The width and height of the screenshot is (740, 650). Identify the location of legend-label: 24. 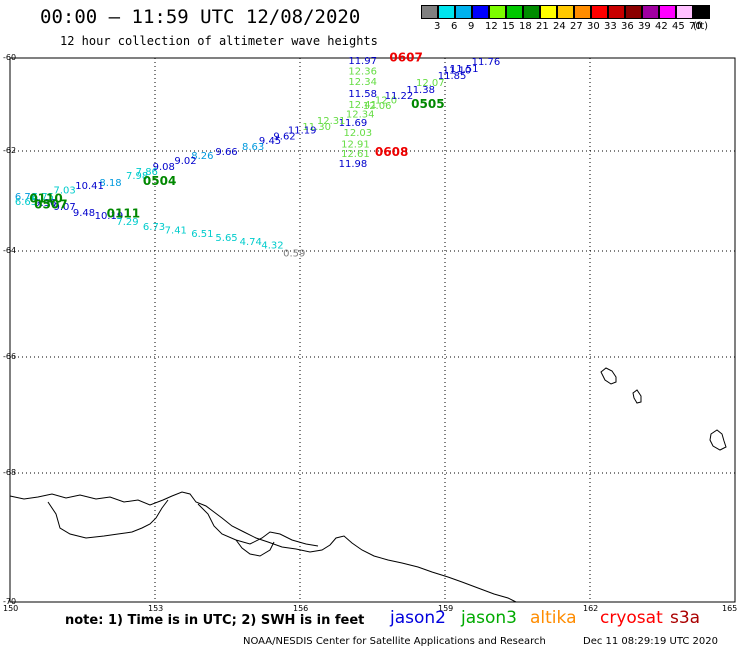
(559, 26).